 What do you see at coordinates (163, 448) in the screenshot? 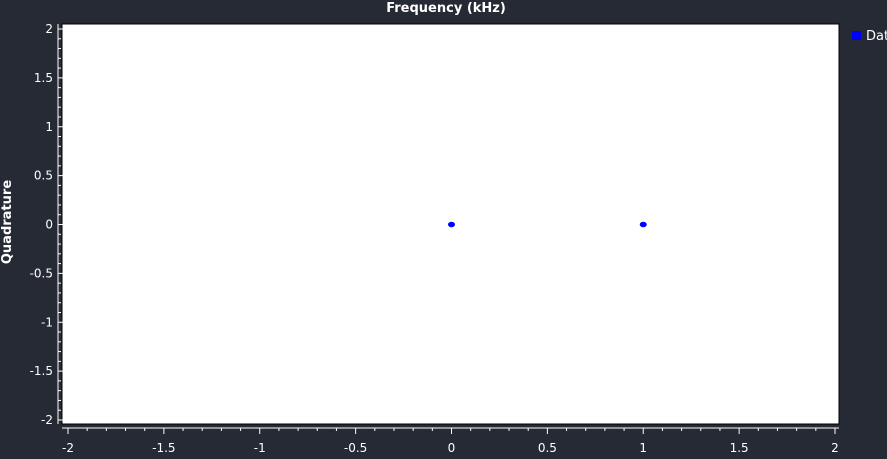
I see `x-tick-label: -1.5` at bounding box center [163, 448].